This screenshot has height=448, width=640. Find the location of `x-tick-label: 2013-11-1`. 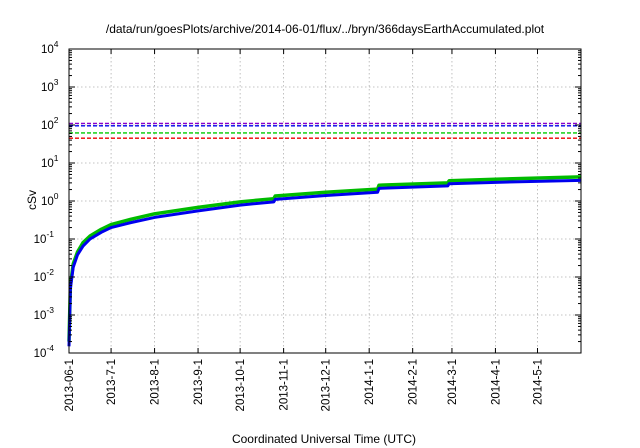

x-tick-label: 2013-11-1 is located at coordinates (285, 385).